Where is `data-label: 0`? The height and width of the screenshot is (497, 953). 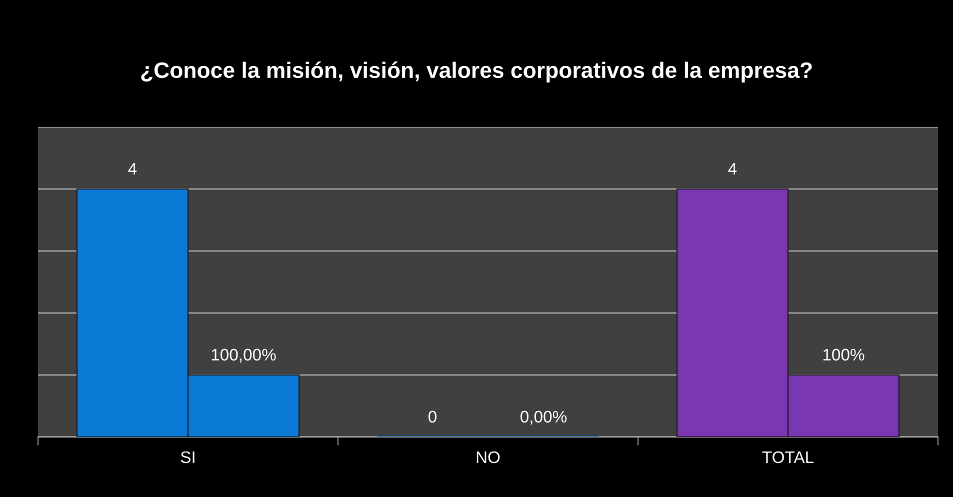 data-label: 0 is located at coordinates (432, 416).